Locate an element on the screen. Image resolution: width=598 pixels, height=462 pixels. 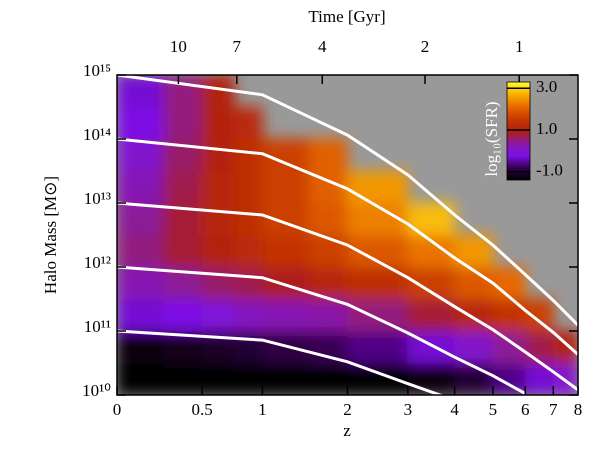
y-tick-label: 10¹⁴ is located at coordinates (97, 134).